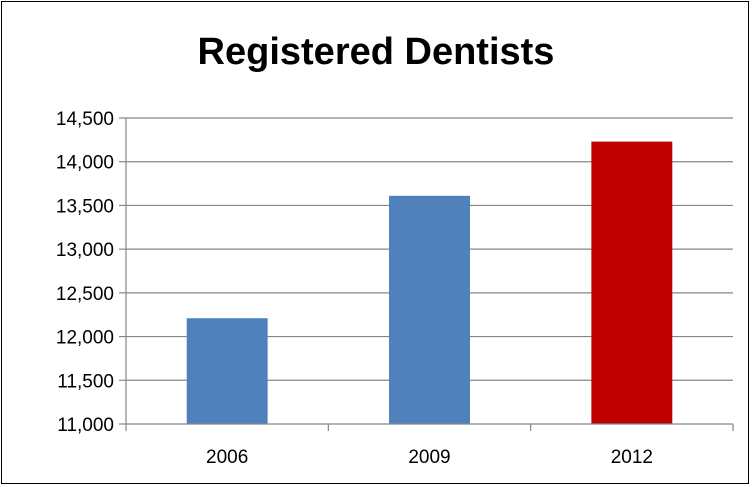 The width and height of the screenshot is (752, 487). I want to click on y-tick-label: 11,500, so click(85, 381).